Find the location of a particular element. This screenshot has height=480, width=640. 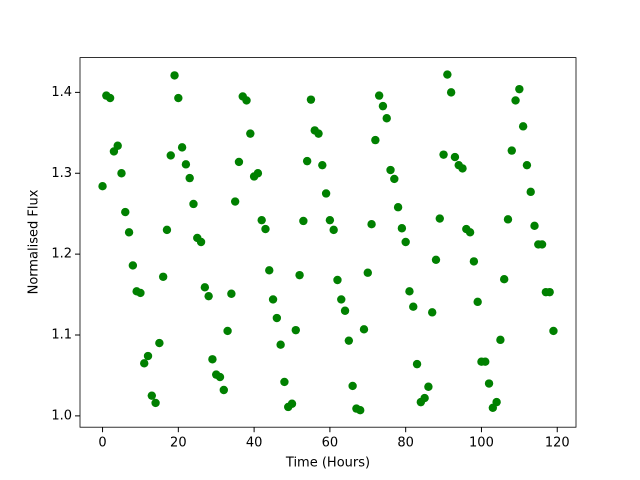

x-tick-label: 60 is located at coordinates (330, 443).